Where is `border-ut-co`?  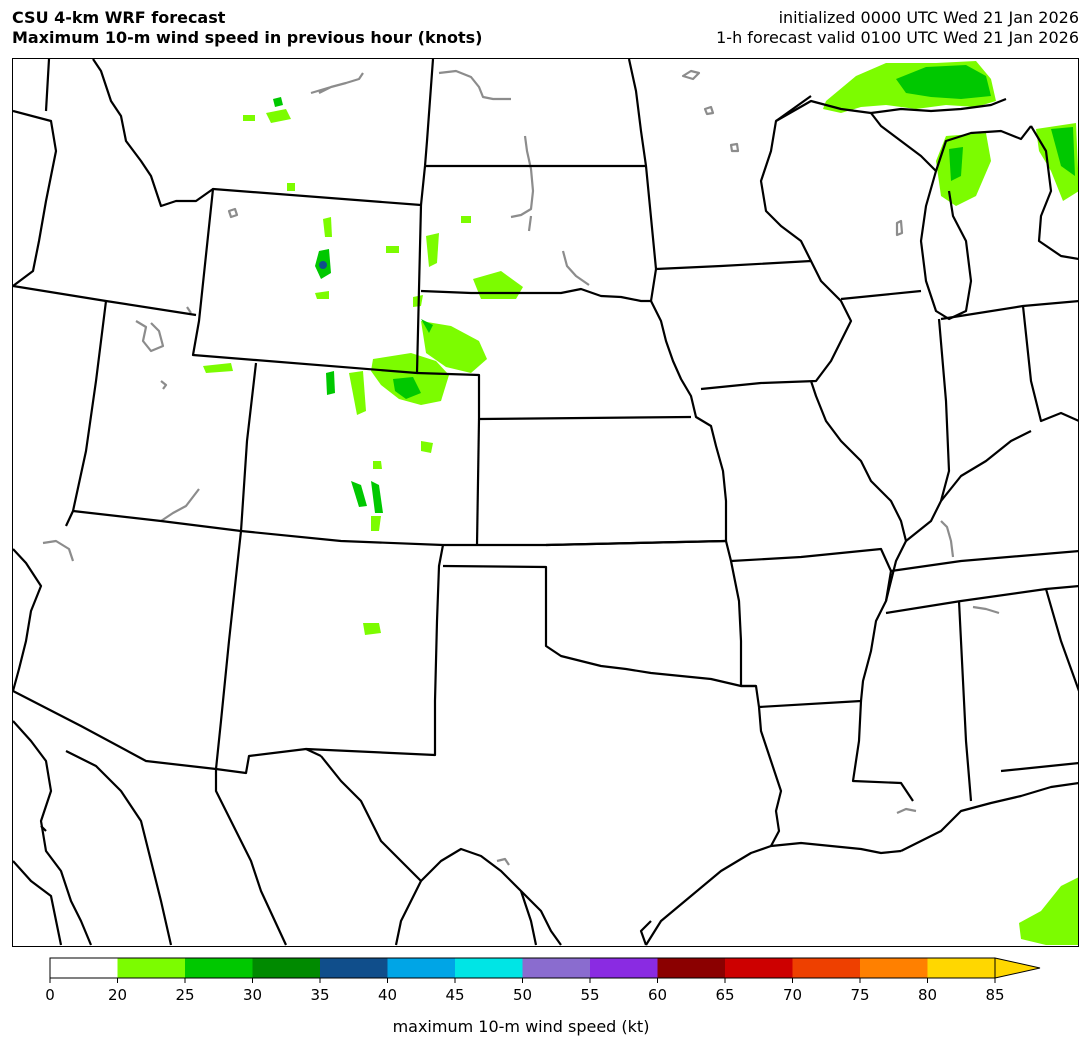
border-ut-co is located at coordinates (248, 447).